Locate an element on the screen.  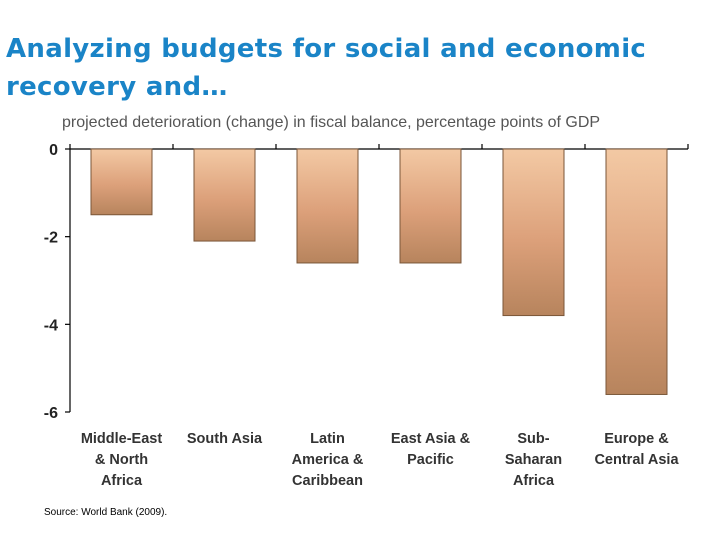
x-tick-label: East Asia & Pacific is located at coordinates (431, 449).